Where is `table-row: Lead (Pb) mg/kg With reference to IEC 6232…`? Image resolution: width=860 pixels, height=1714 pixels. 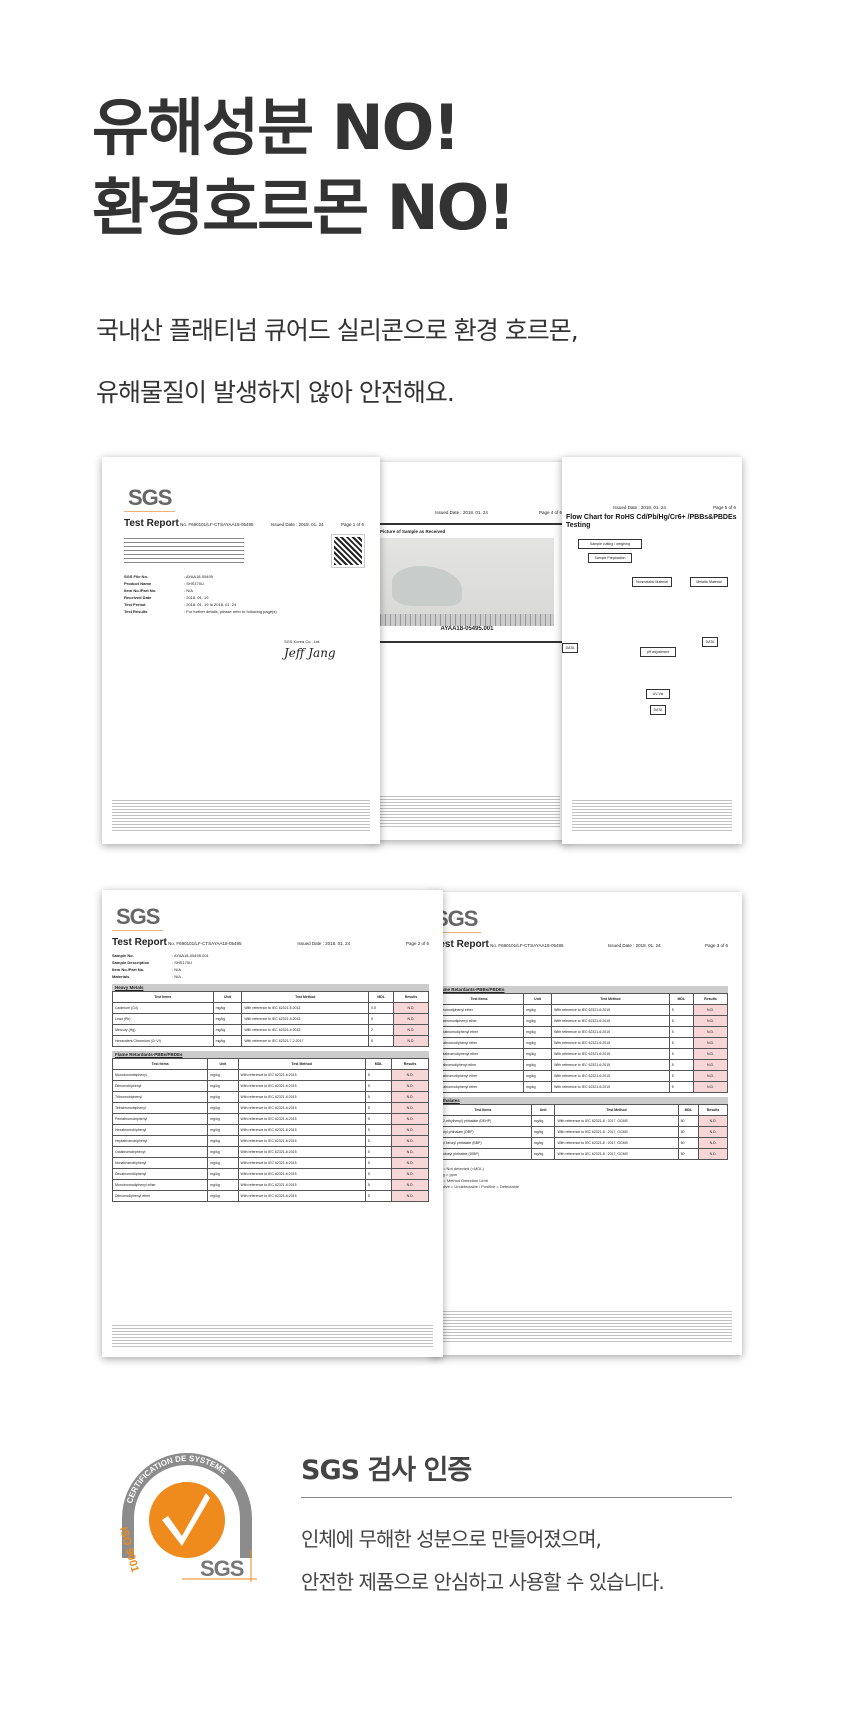 table-row: Lead (Pb) mg/kg With reference to IEC 6232… is located at coordinates (270, 1019).